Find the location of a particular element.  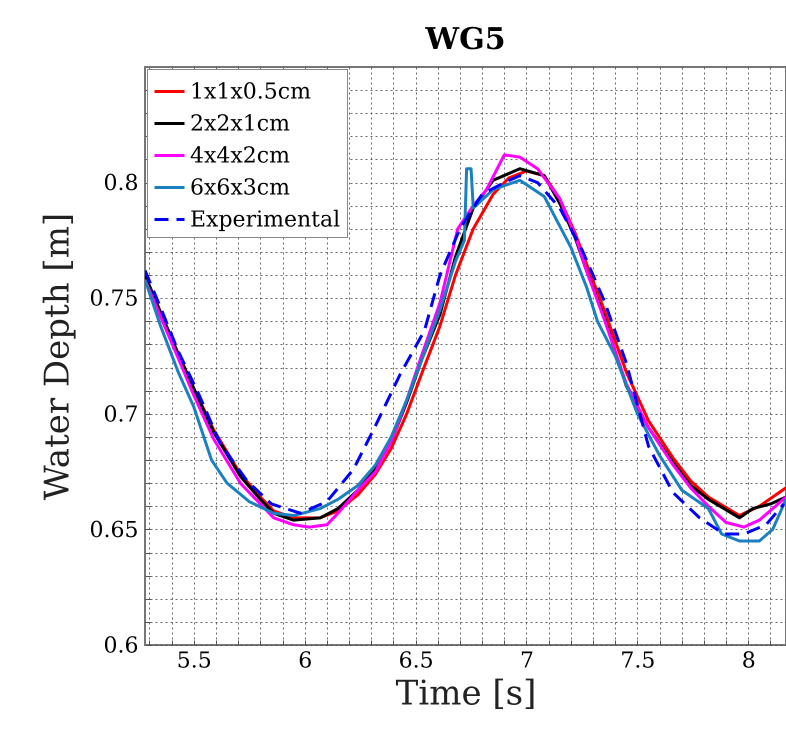

legend-label: 4x4x2cm is located at coordinates (240, 156).